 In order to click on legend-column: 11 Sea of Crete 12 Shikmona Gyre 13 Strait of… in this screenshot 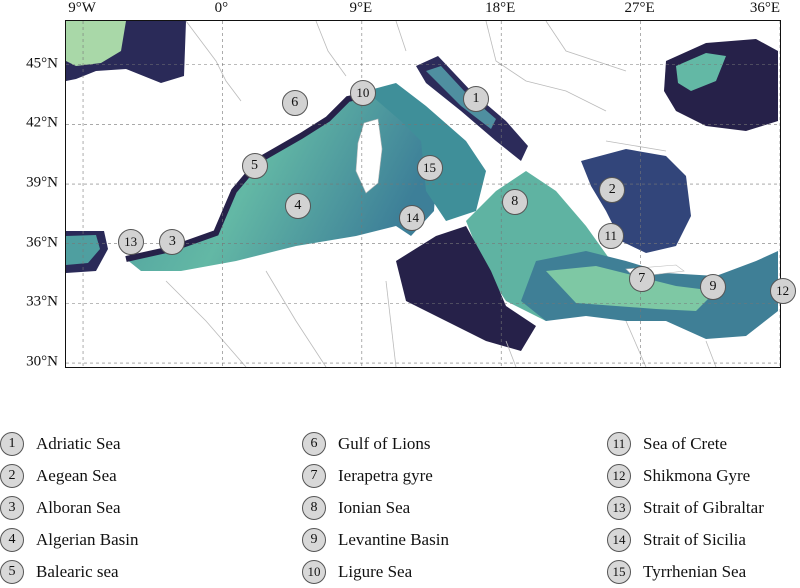, I will do `click(685, 508)`.